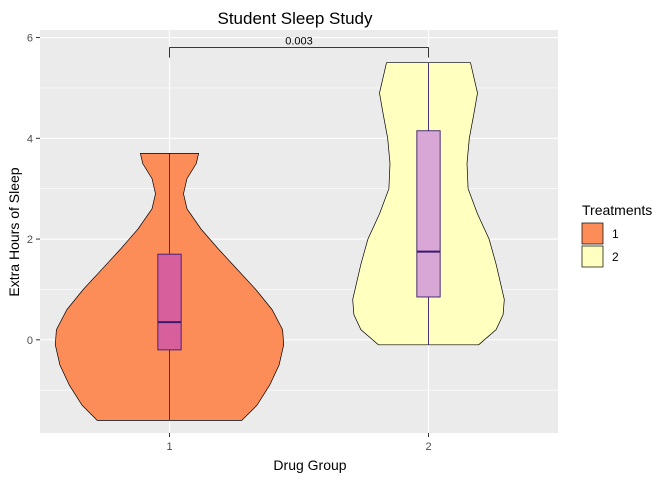 The image size is (672, 480). I want to click on legend-label-1: 1, so click(615, 234).